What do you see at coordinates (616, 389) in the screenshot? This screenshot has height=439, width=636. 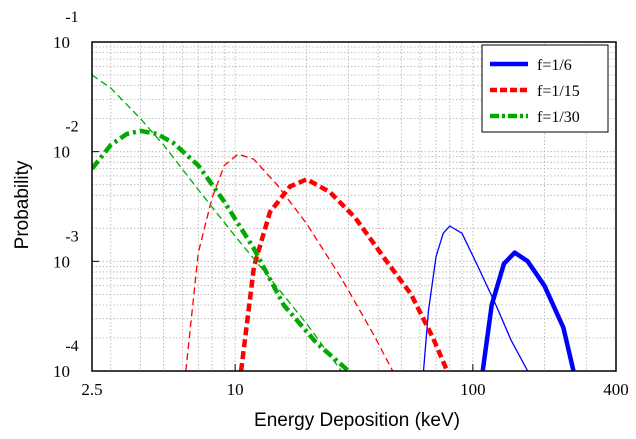 I see `x-tick-label: 400` at bounding box center [616, 389].